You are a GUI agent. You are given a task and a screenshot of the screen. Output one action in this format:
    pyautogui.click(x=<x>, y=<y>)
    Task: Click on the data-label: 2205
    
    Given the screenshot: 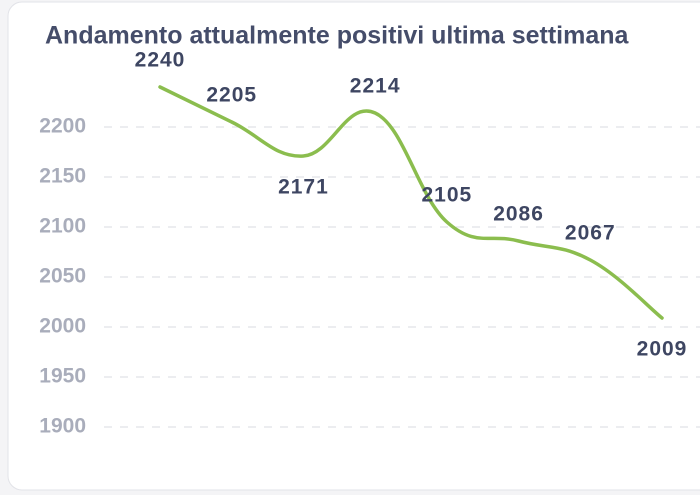 What is the action you would take?
    pyautogui.click(x=231, y=95)
    